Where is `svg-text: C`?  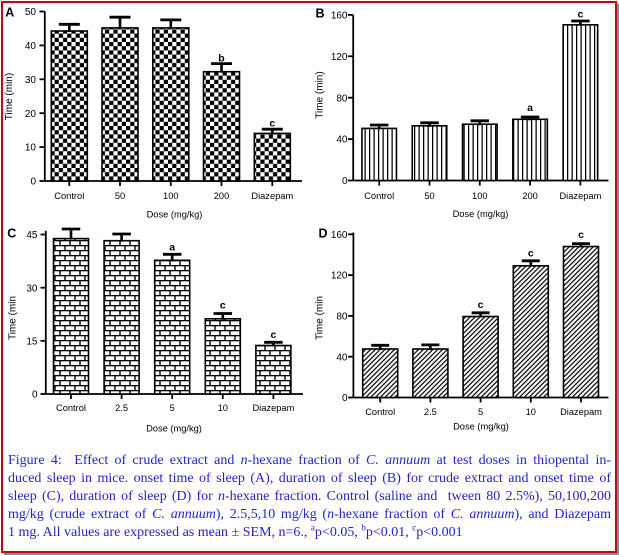 svg-text: C is located at coordinates (11, 234).